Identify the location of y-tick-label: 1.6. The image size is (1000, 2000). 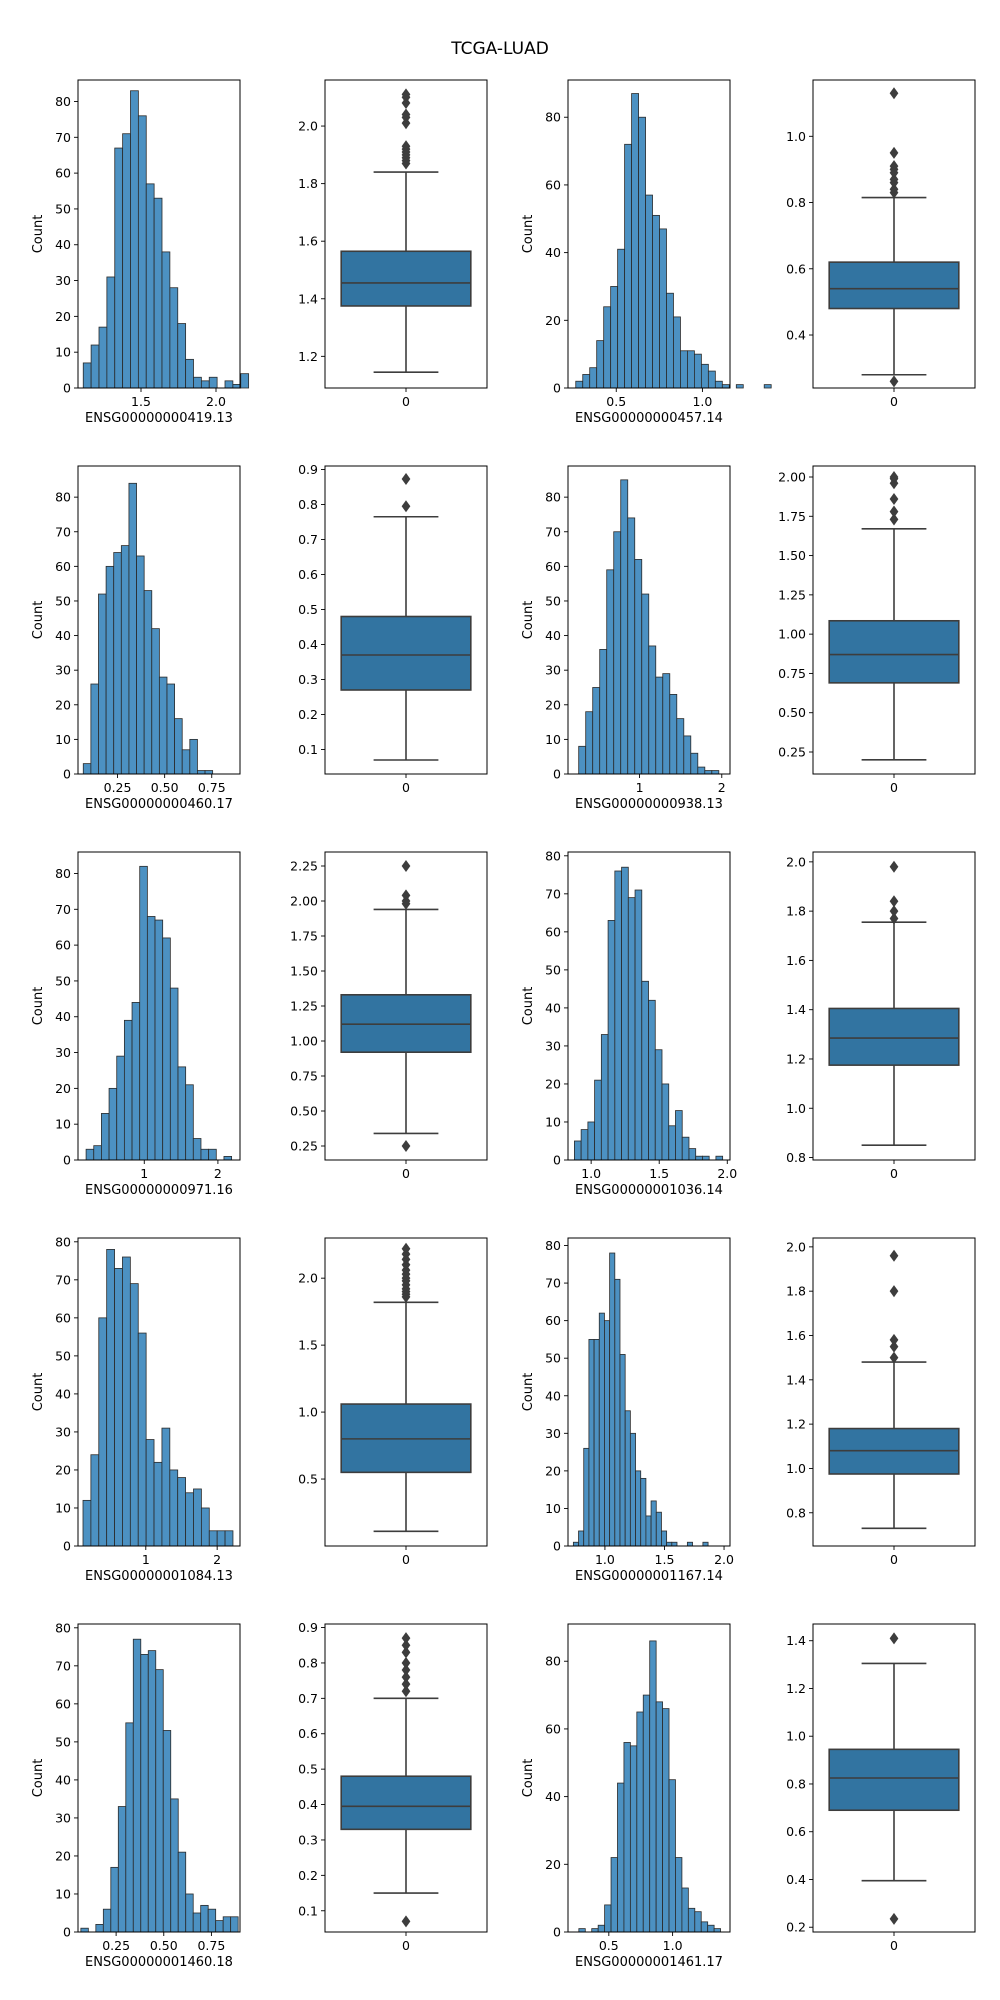
(796, 1335).